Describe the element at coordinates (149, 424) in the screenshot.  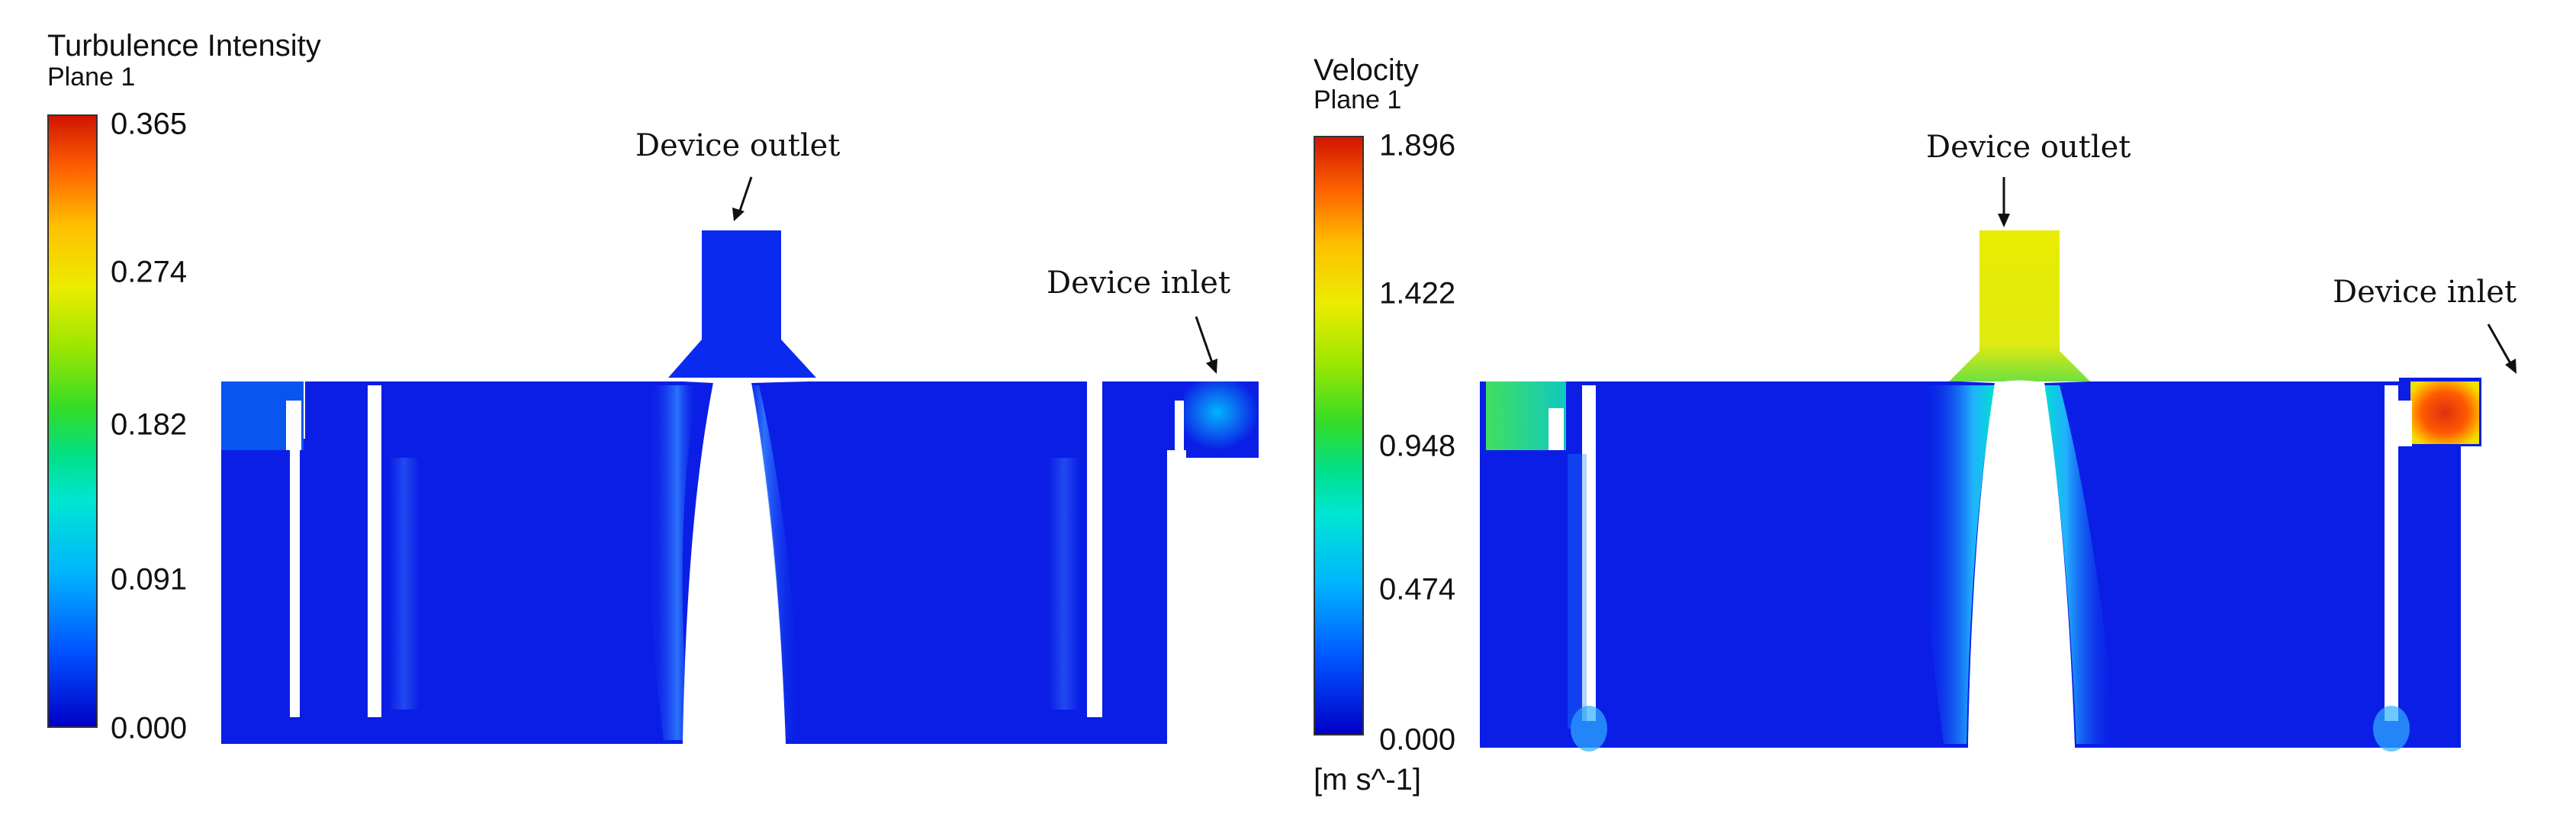
I see `legend-tick: 0.182` at that location.